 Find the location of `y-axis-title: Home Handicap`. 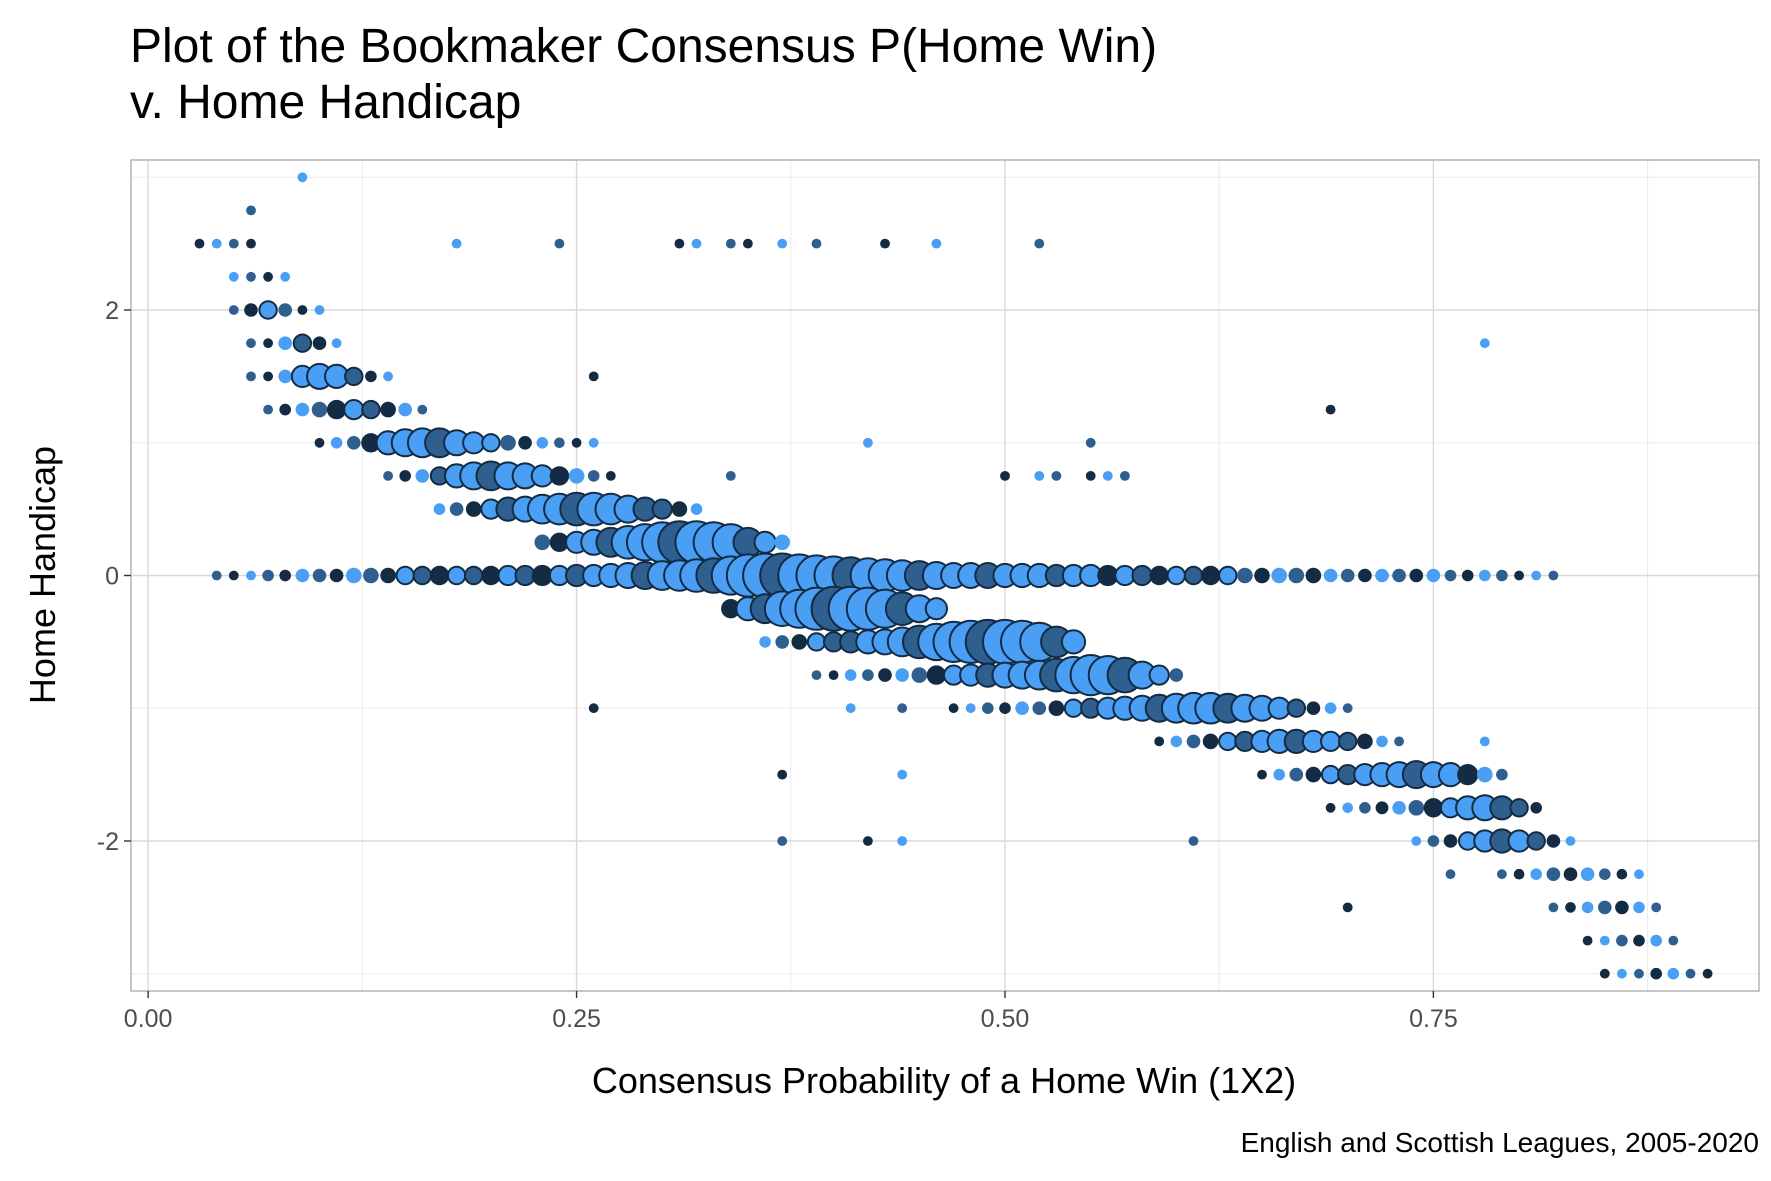

y-axis-title: Home Handicap is located at coordinates (42, 575).